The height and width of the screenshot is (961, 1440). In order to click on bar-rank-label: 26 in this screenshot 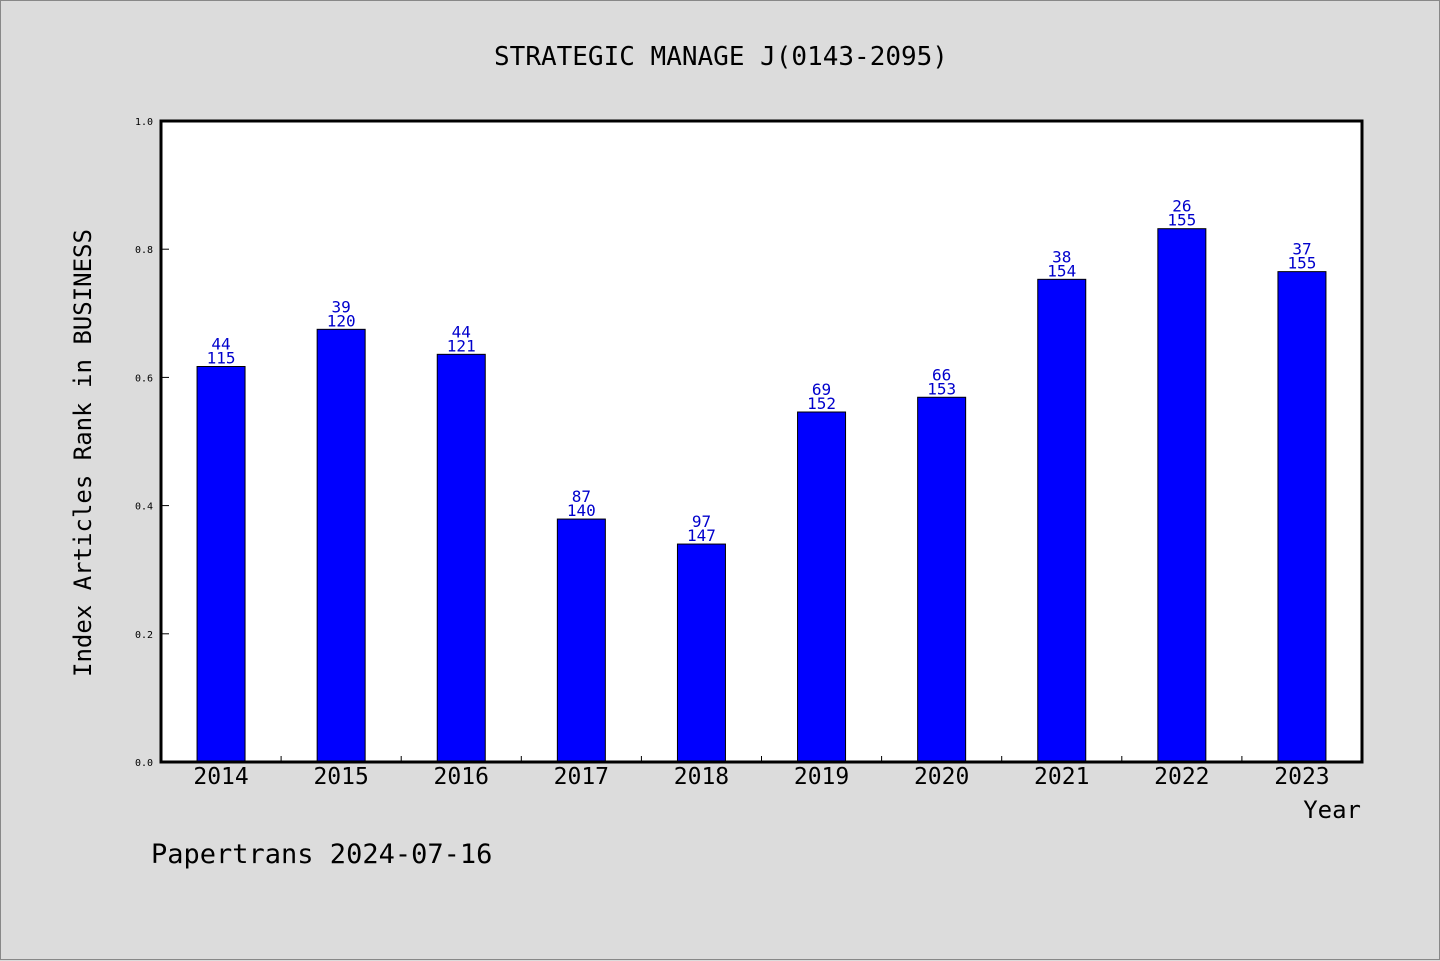, I will do `click(1181, 206)`.